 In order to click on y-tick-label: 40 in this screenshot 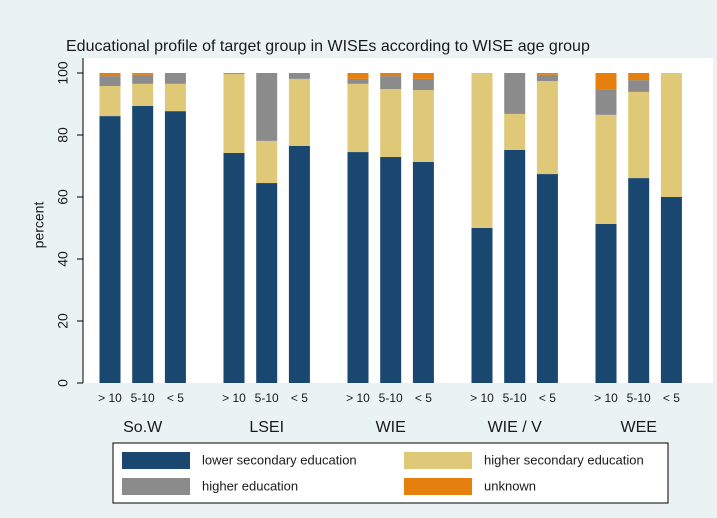, I will do `click(63, 259)`.